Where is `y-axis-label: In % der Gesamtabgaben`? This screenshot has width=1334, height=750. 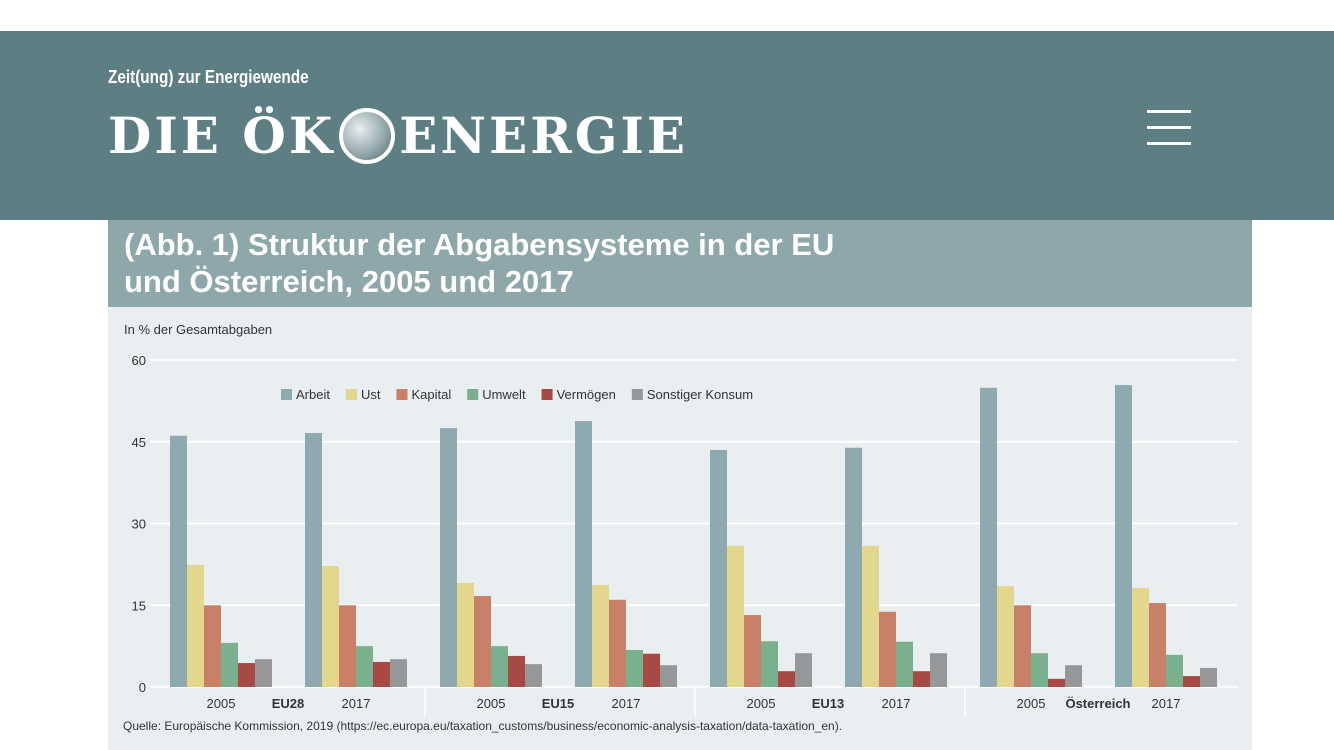
y-axis-label: In % der Gesamtabgaben is located at coordinates (198, 329).